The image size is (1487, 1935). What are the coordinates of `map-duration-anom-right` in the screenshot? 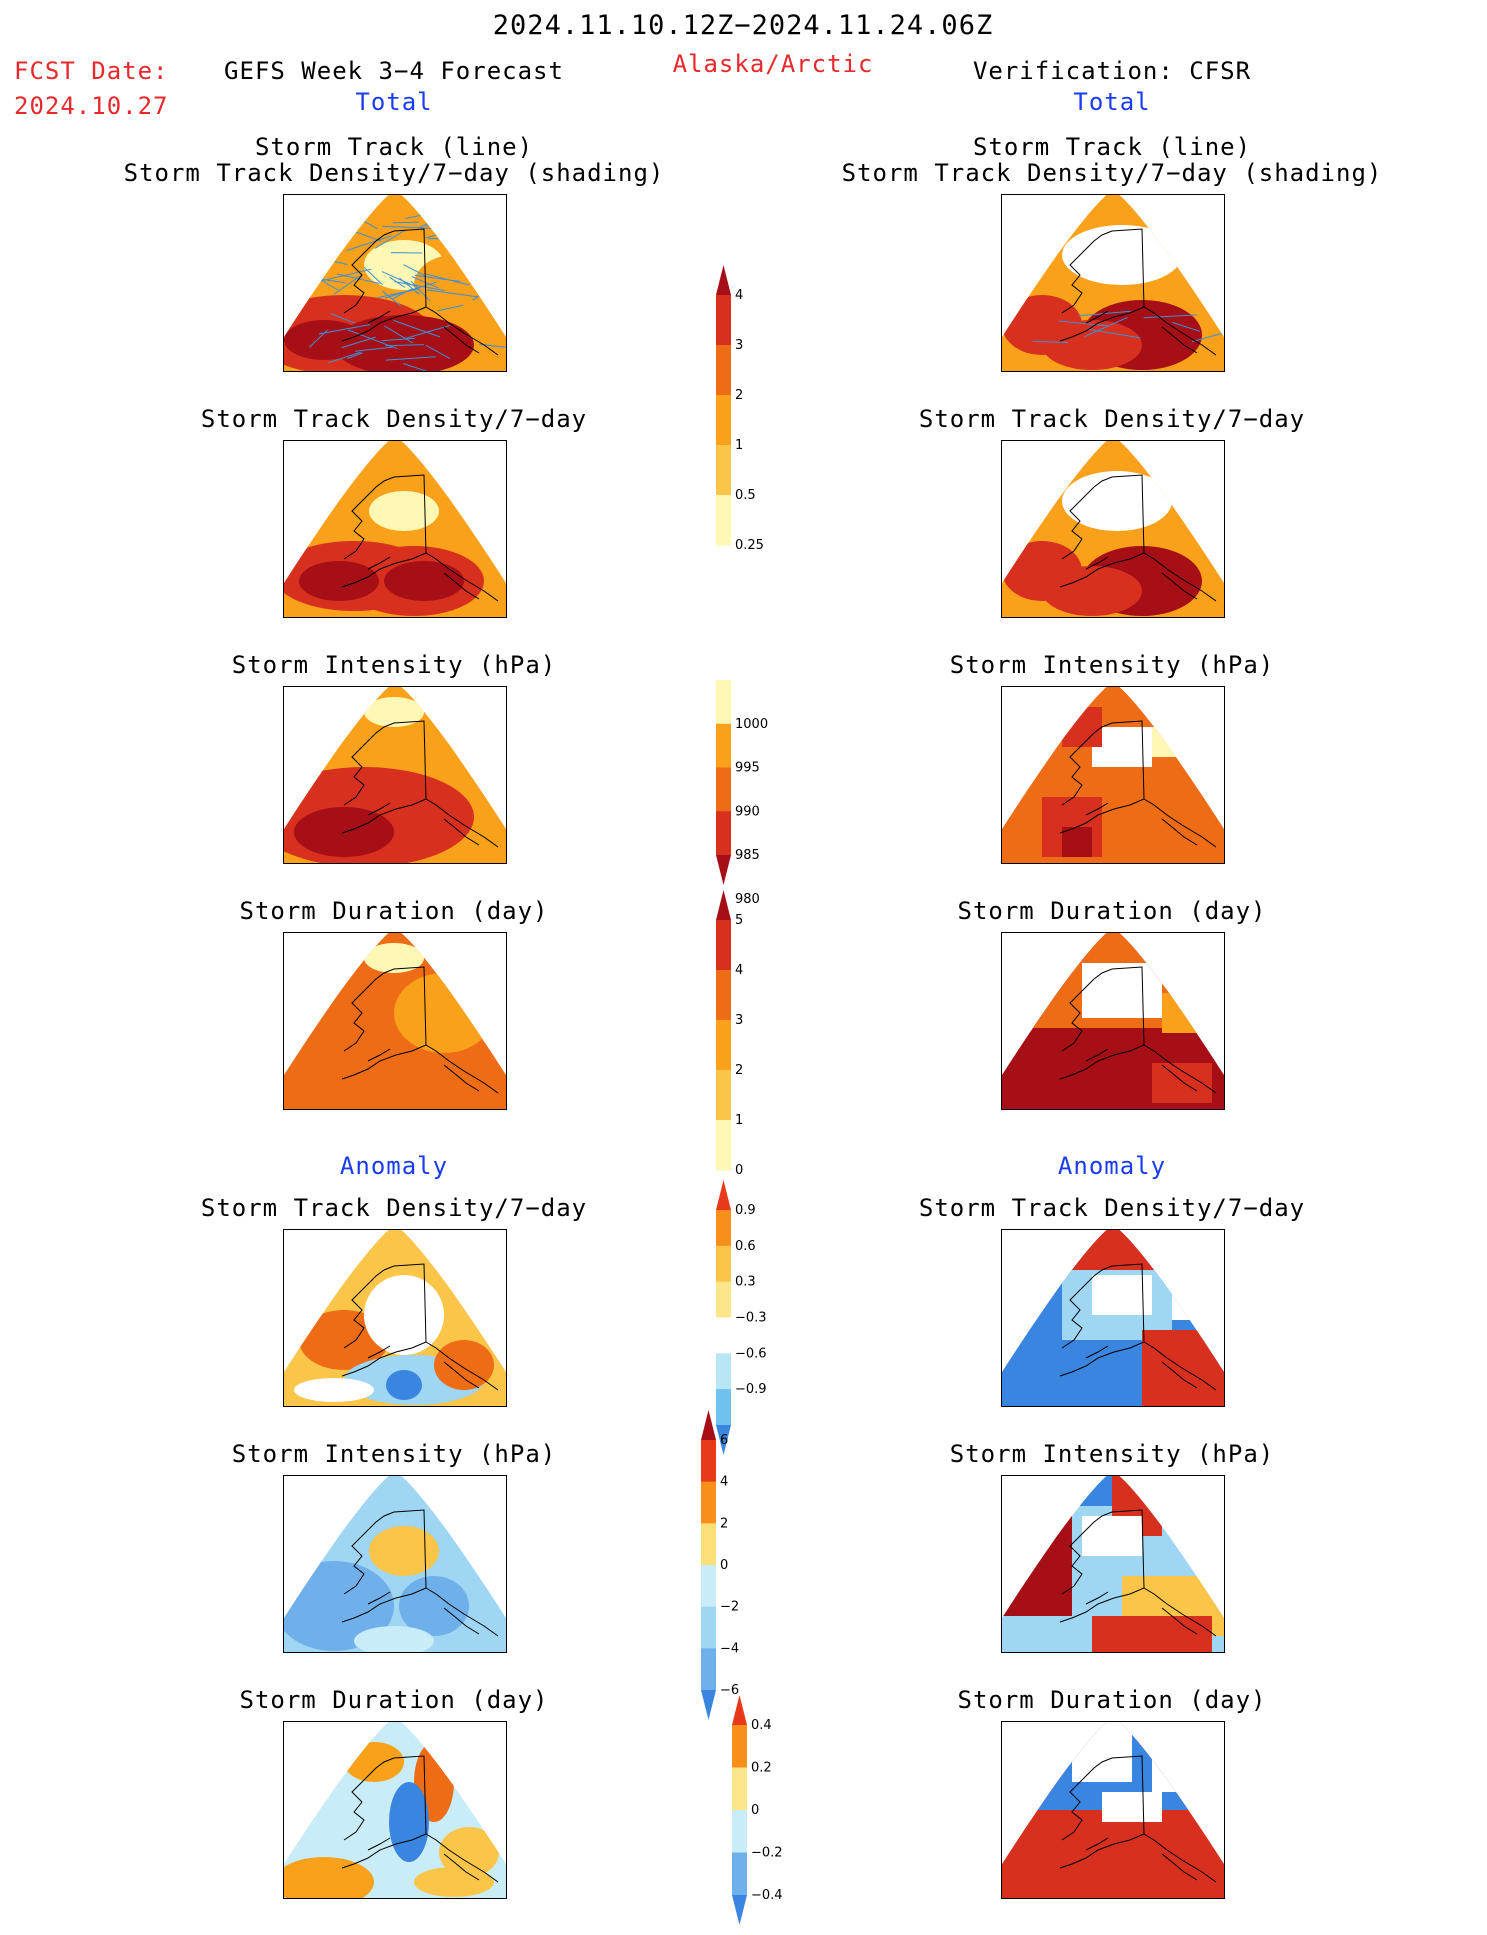 It's located at (1113, 1810).